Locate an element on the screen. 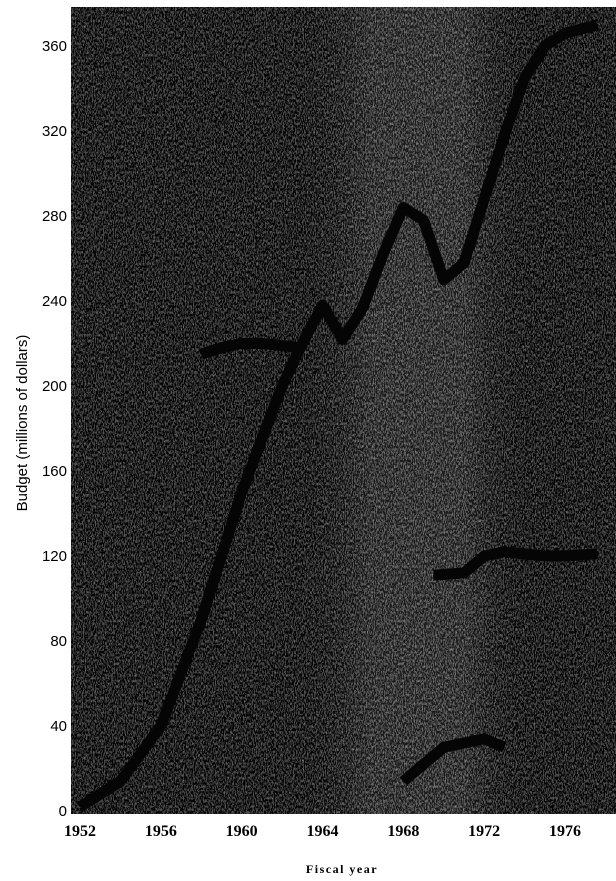 This screenshot has height=881, width=616. x-tick-label: 1964 is located at coordinates (323, 831).